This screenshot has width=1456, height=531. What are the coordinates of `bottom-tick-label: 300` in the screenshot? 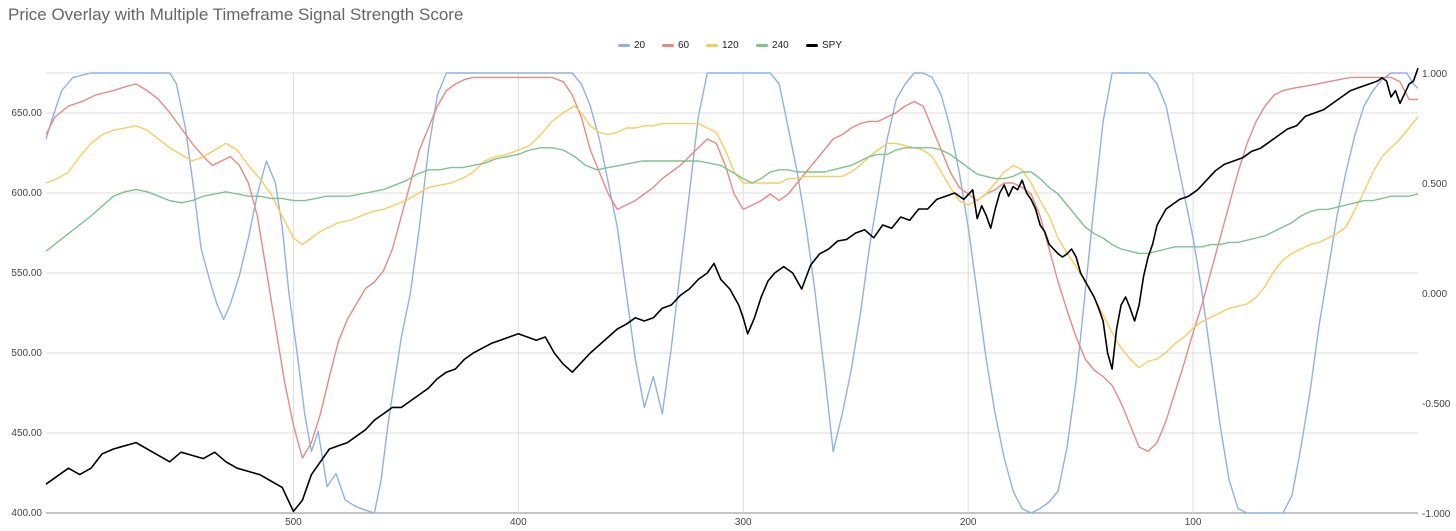 It's located at (743, 522).